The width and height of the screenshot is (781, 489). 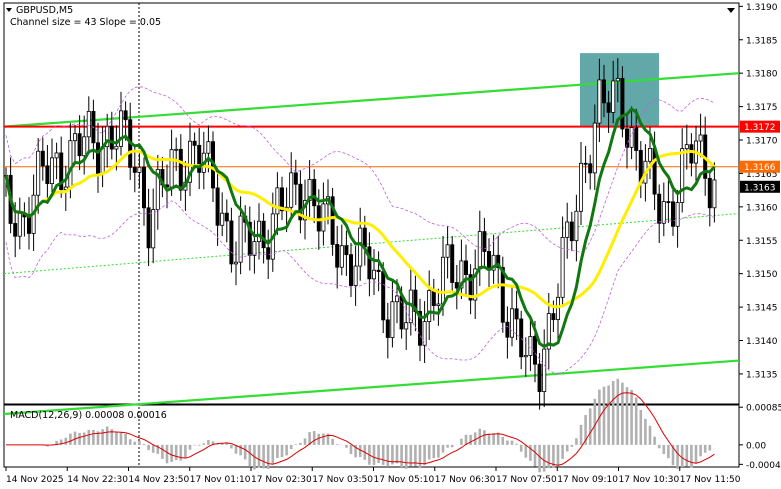 I want to click on current-price-tag, so click(x=760, y=186).